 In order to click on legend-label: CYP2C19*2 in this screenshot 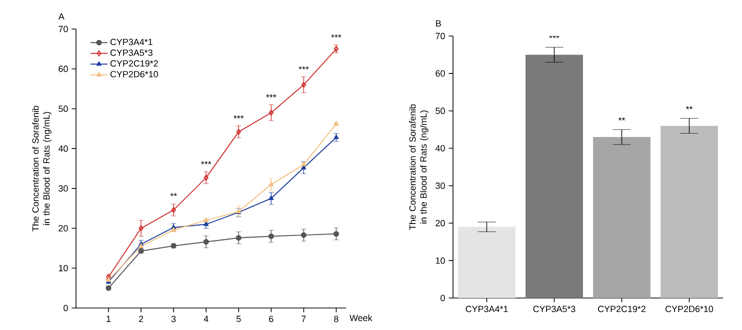, I will do `click(134, 63)`.